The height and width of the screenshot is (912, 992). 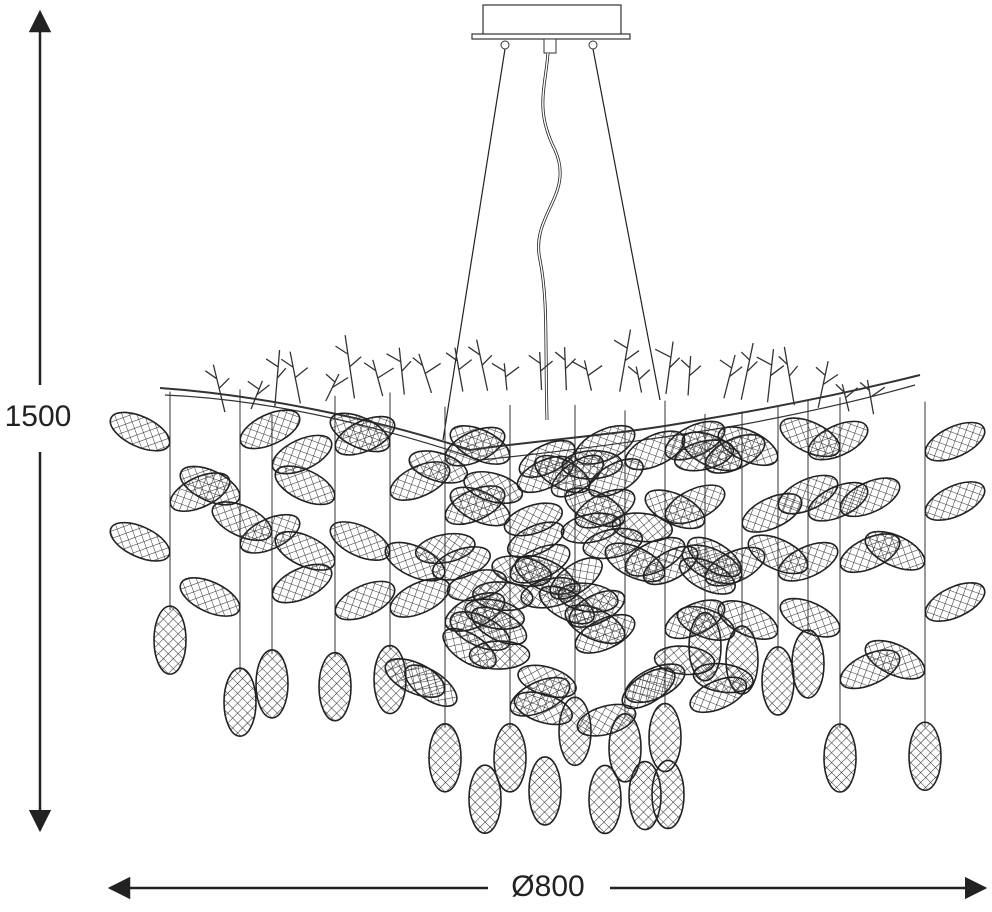 I want to click on cable-grip, so click(x=550, y=46).